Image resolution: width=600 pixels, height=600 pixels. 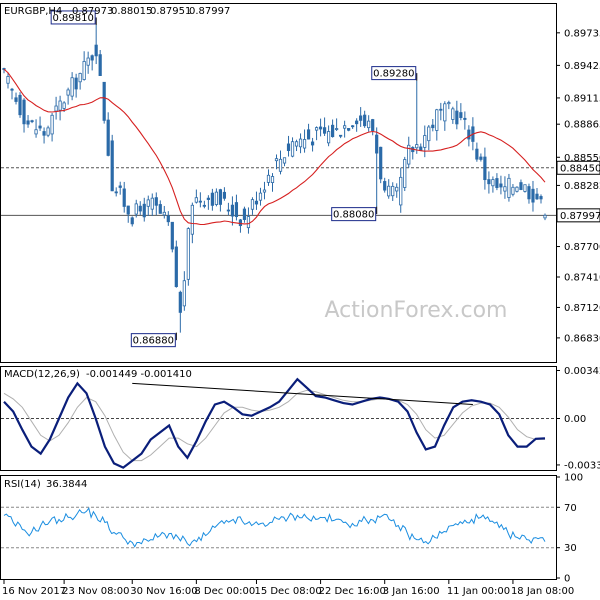 I want to click on rsi-title: RSI(14), so click(x=22, y=484).